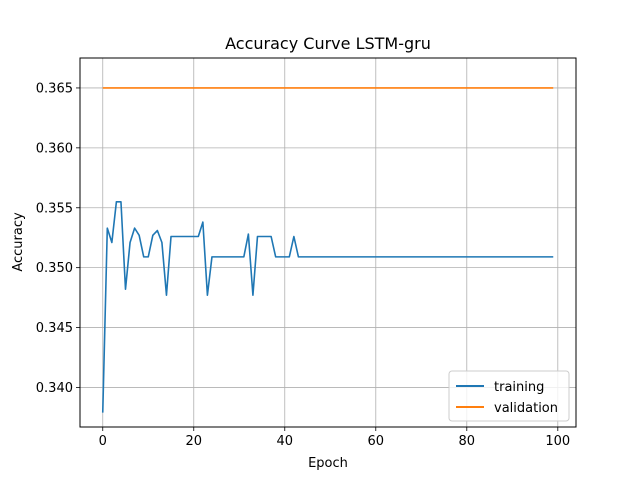 The image size is (640, 480). I want to click on legend-box, so click(509, 396).